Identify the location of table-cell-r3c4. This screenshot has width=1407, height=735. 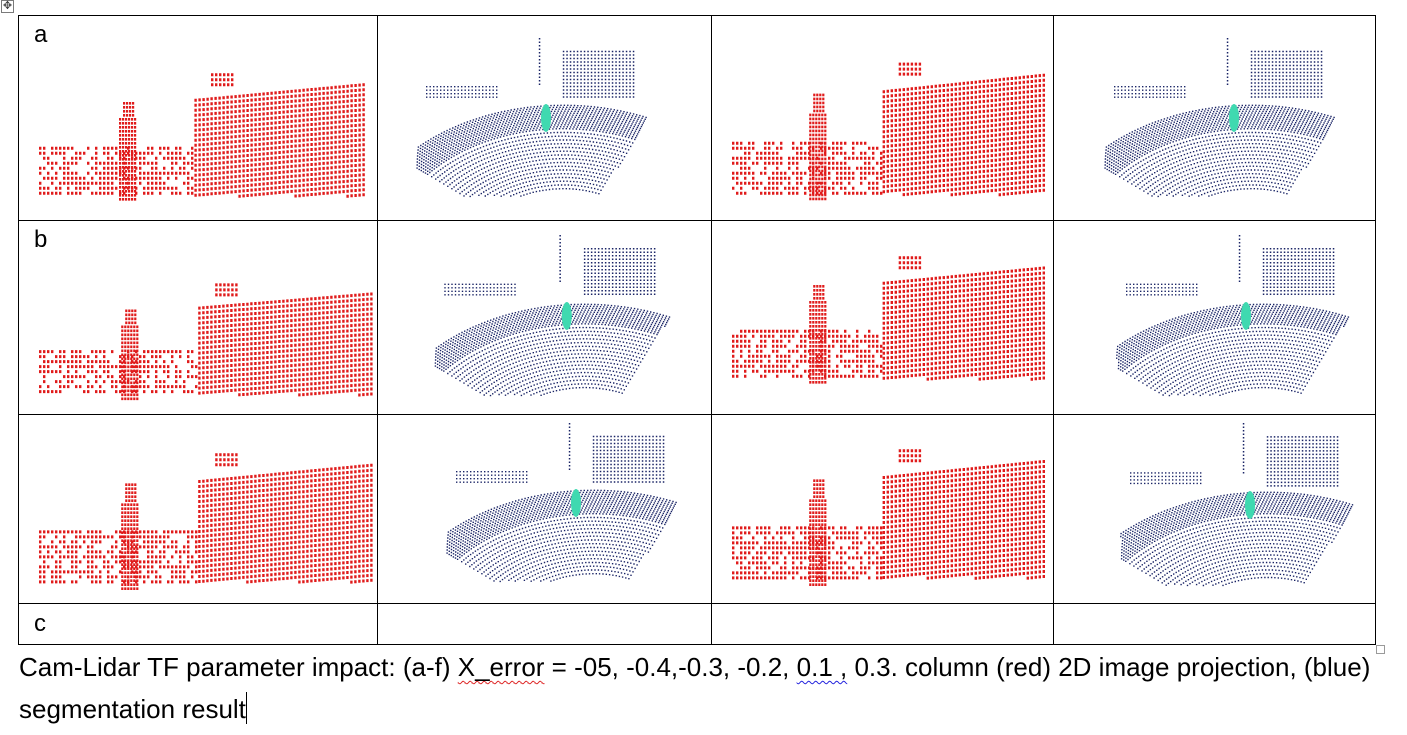
(1214, 509).